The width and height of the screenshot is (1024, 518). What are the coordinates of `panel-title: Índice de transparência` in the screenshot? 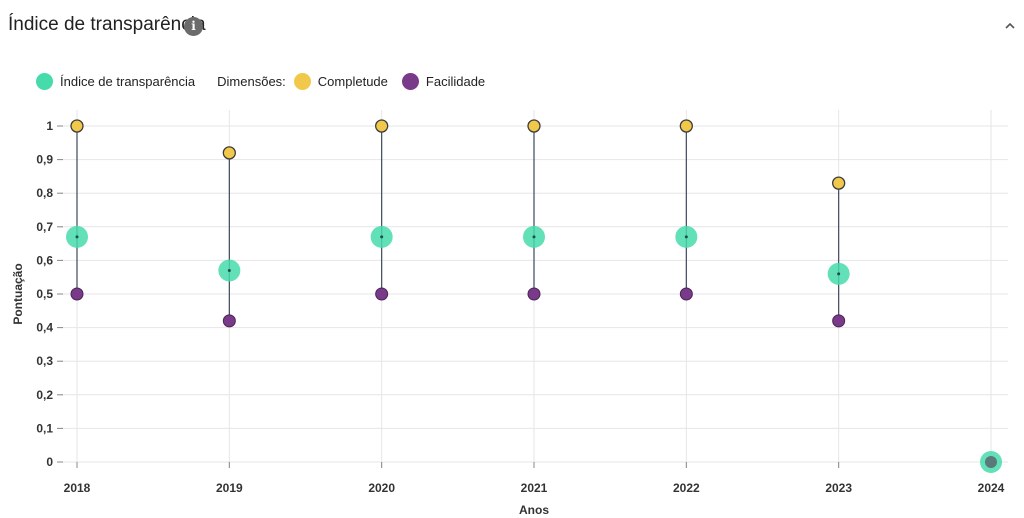 It's located at (107, 24).